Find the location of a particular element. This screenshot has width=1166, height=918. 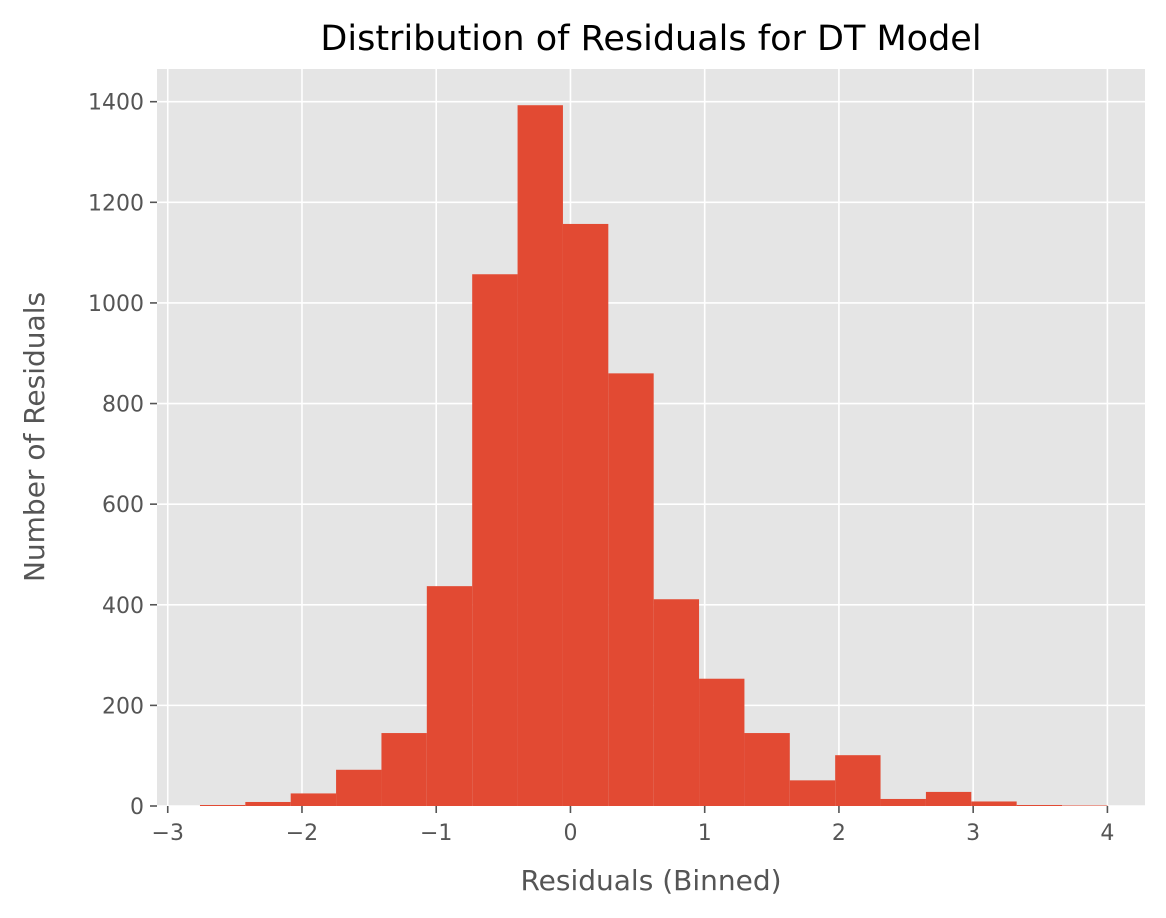

y-tick-label: 1200 is located at coordinates (116, 203).